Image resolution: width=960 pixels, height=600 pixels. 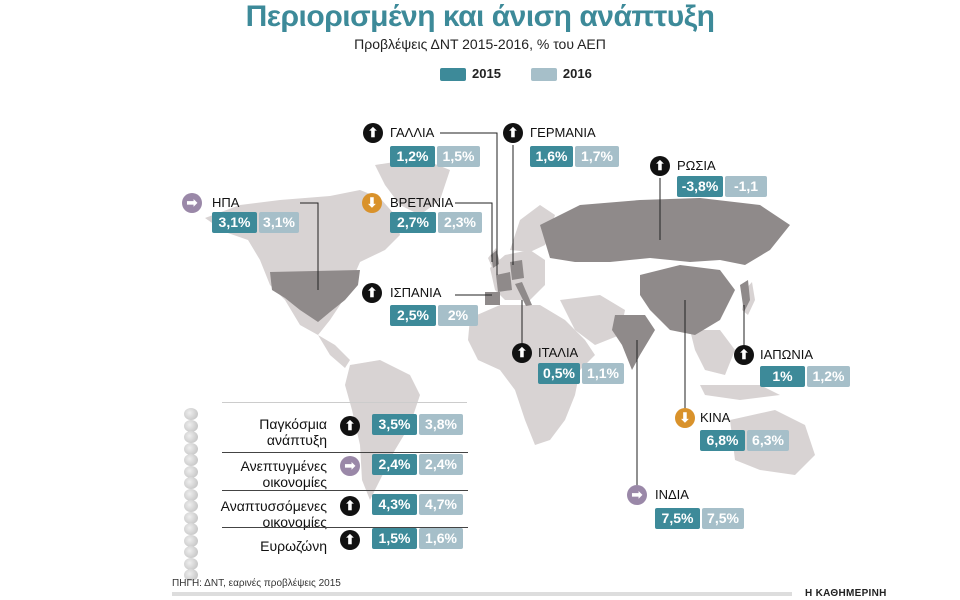 What do you see at coordinates (523, 294) in the screenshot?
I see `italy-shape` at bounding box center [523, 294].